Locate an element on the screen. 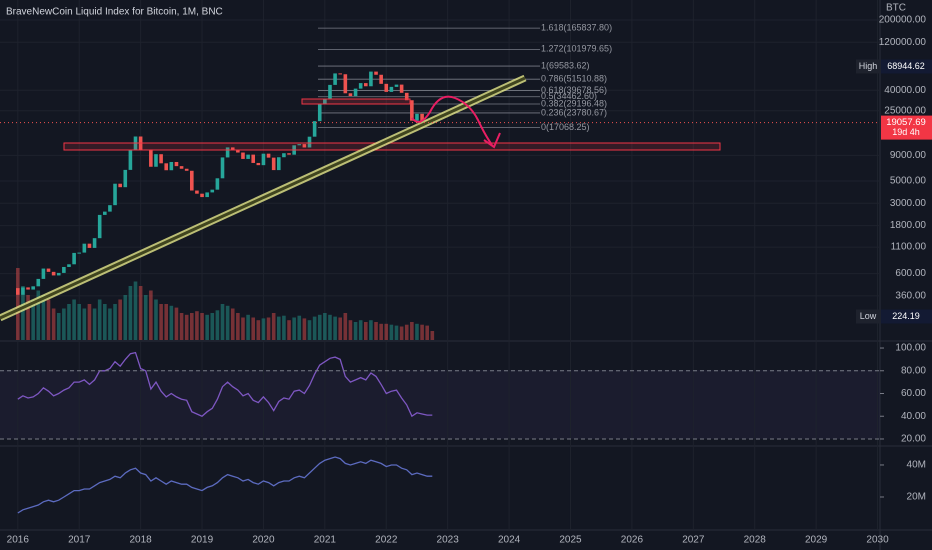 This screenshot has height=550, width=932. x-tick-label: 2020 is located at coordinates (263, 540).